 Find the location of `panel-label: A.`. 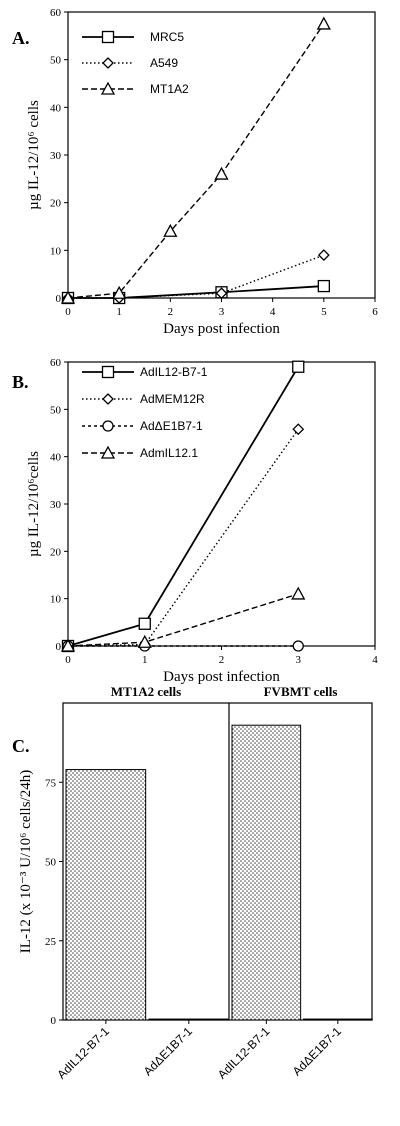

panel-label: A. is located at coordinates (21, 38).